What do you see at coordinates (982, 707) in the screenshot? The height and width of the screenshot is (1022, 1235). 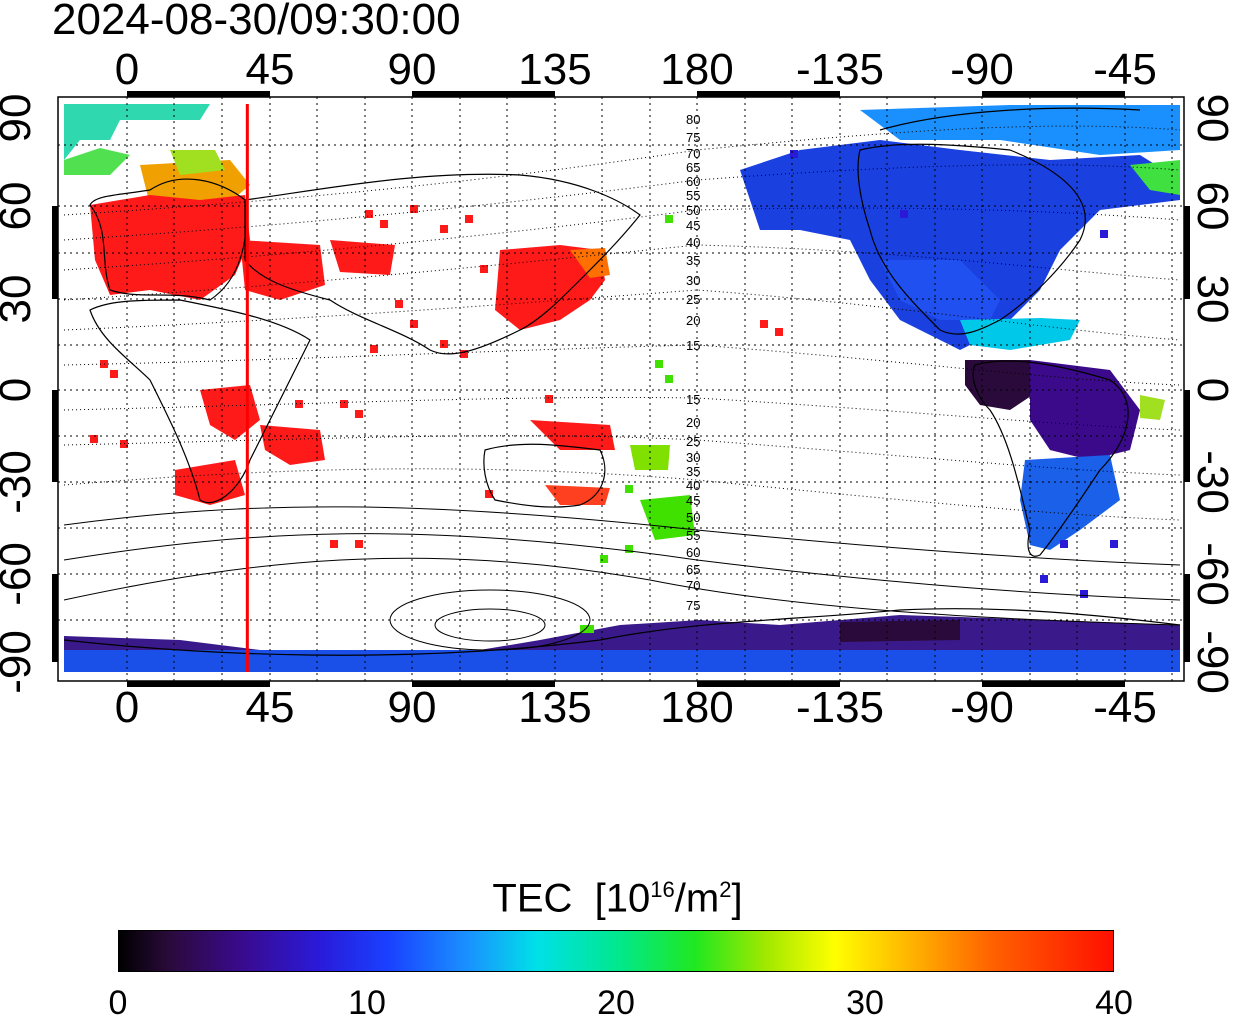 I see `lon-tick-bottom: -90` at bounding box center [982, 707].